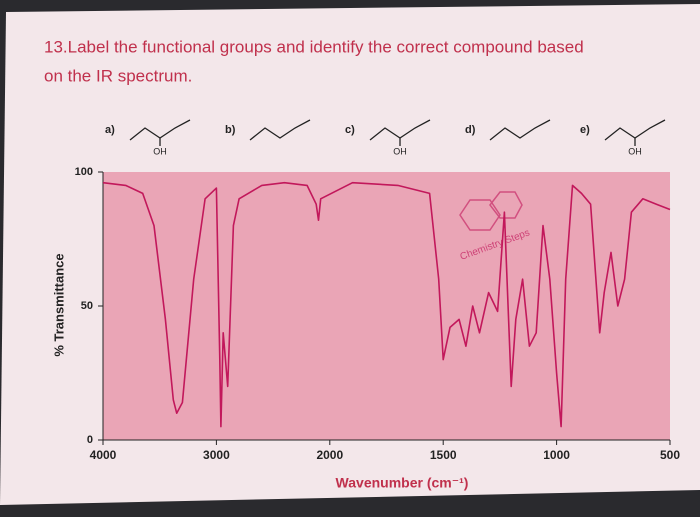  Describe the element at coordinates (585, 130) in the screenshot. I see `option-label: e)` at that location.